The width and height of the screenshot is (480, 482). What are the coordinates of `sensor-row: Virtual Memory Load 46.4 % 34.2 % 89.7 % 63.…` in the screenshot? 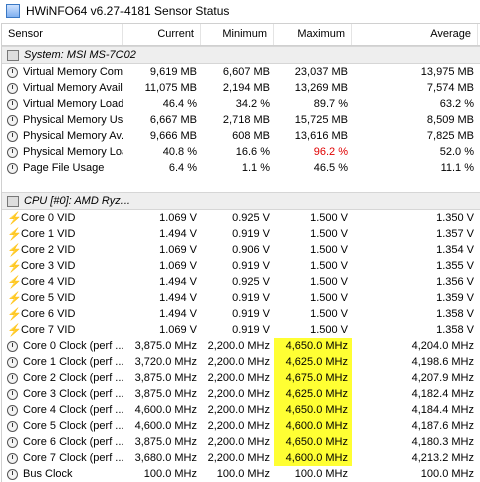 It's located at (241, 104).